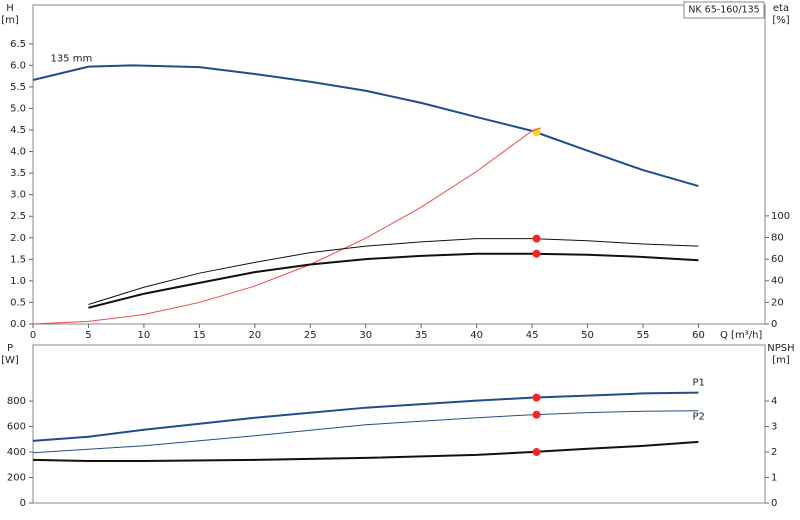 This screenshot has width=800, height=520. Describe the element at coordinates (777, 237) in the screenshot. I see `y2-tick-label: 80` at that location.